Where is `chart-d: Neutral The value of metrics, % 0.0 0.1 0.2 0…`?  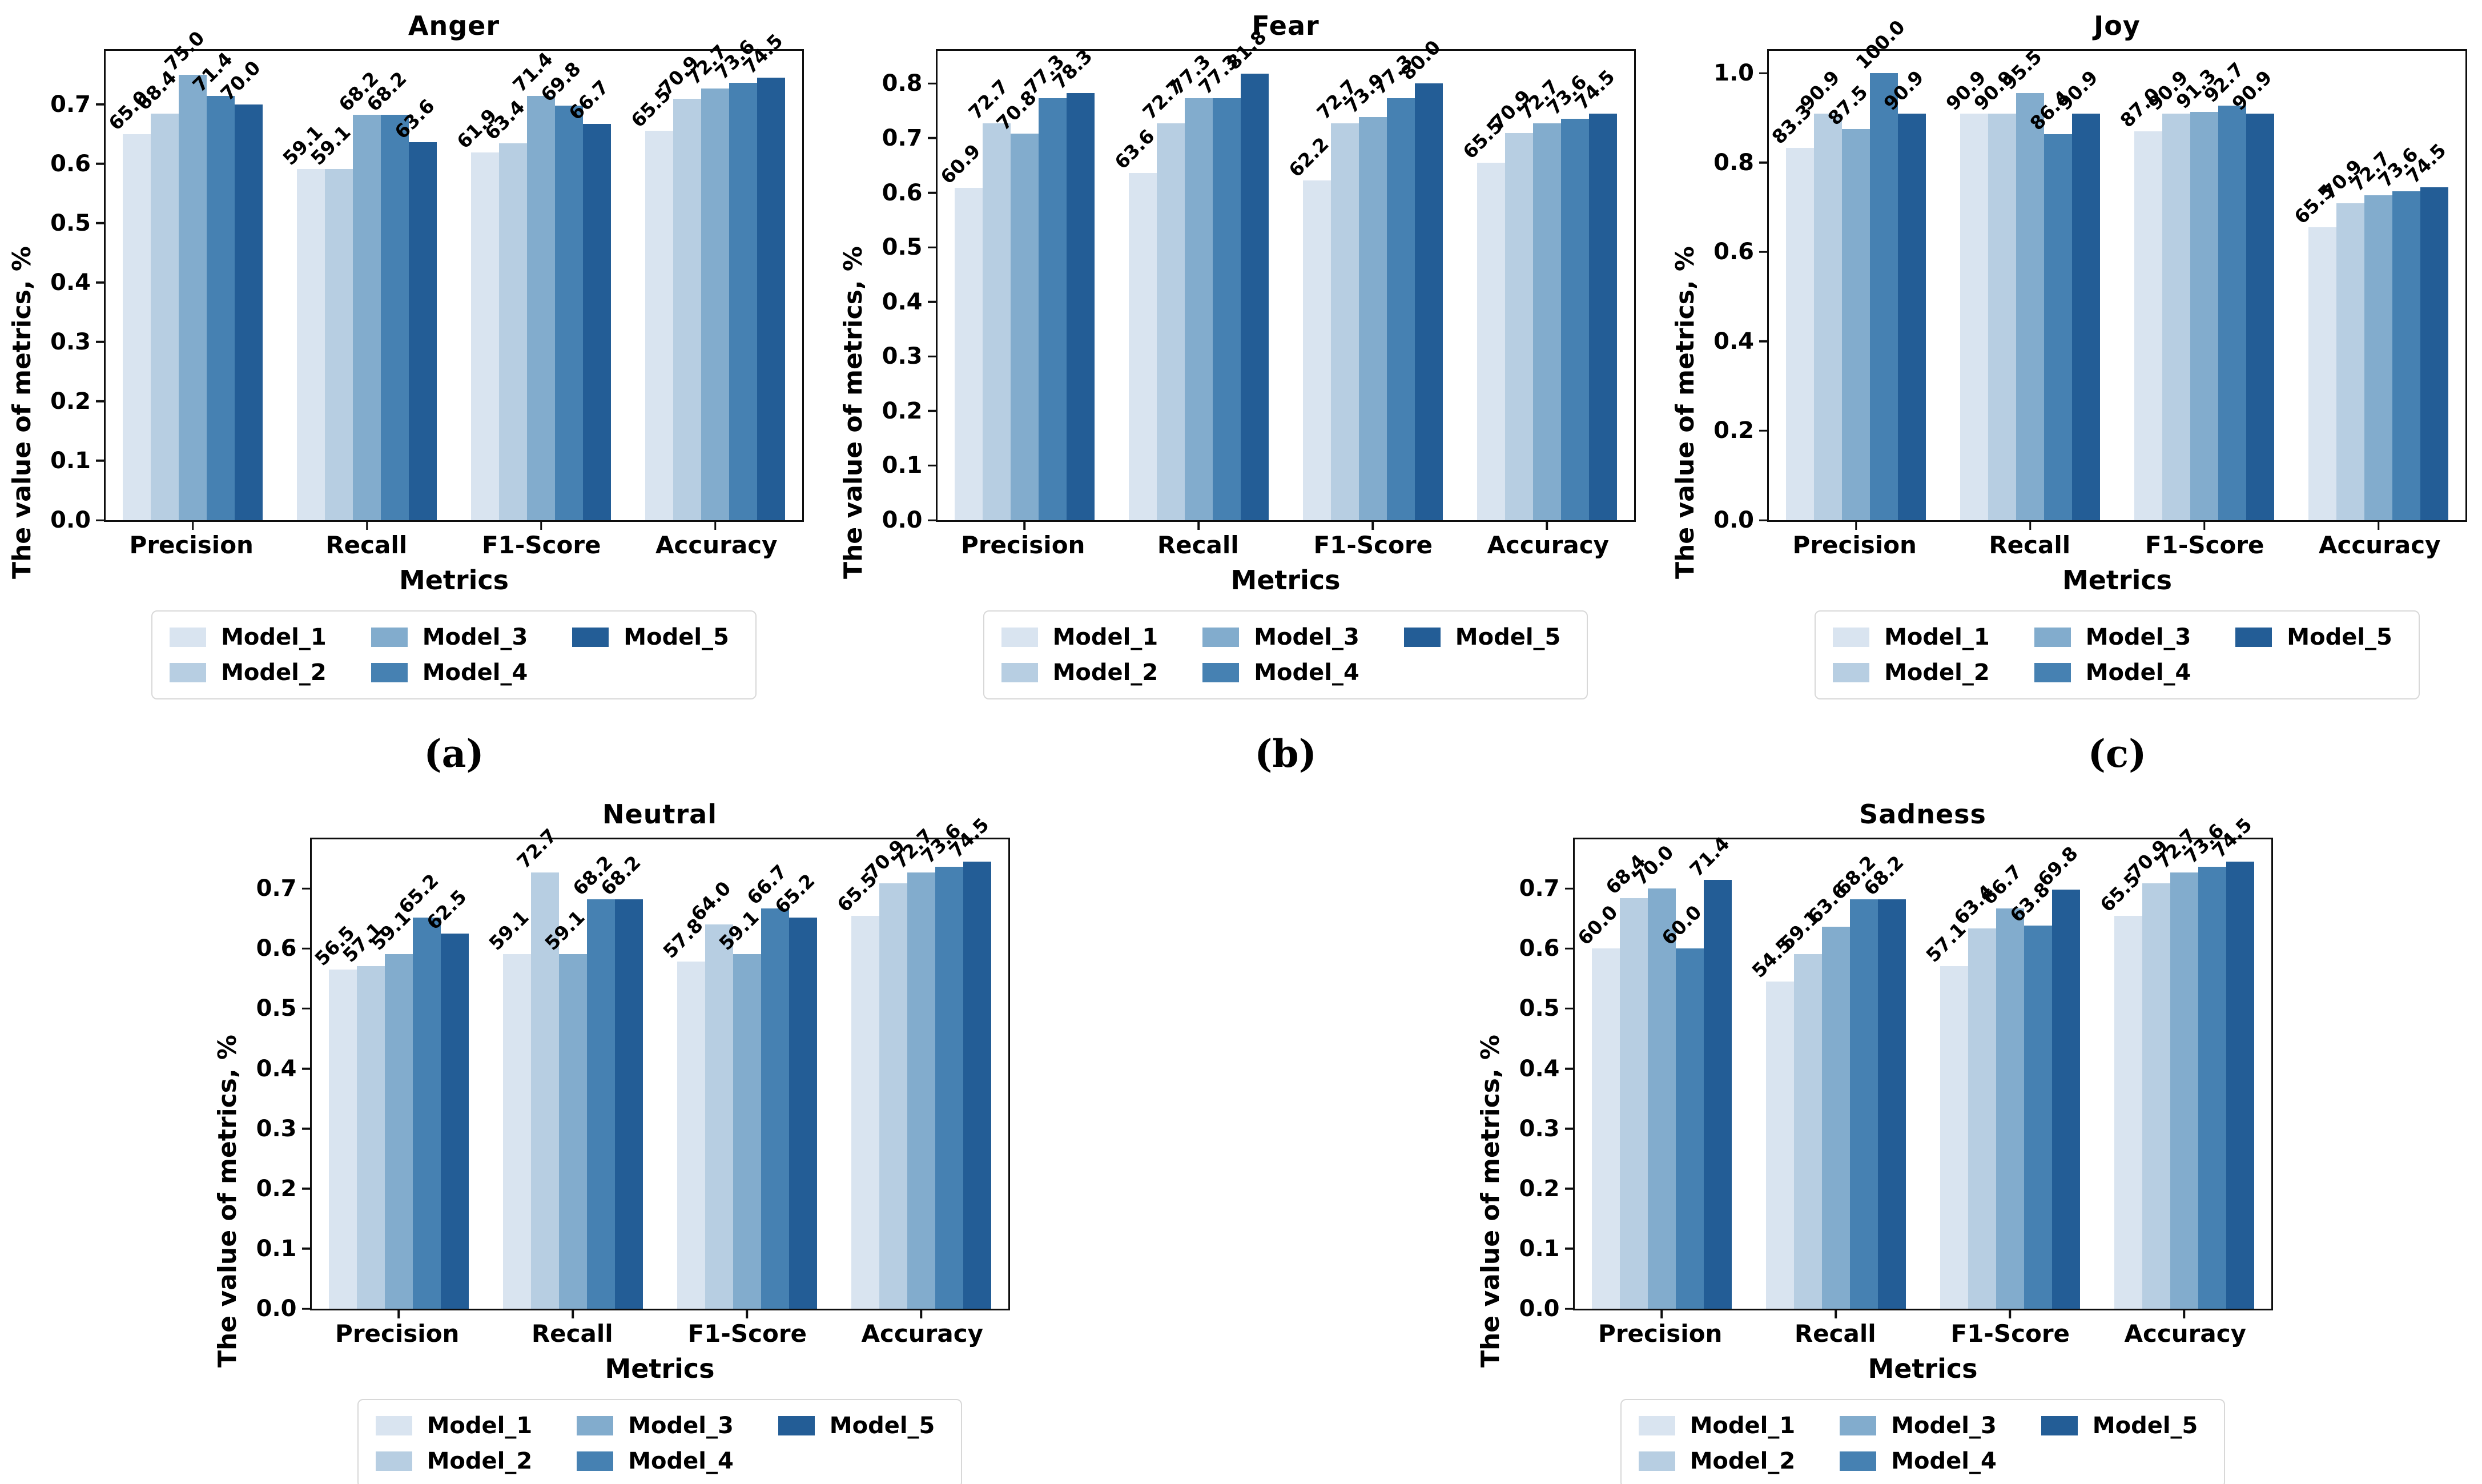
chart-d: Neutral The value of metrics, % 0.0 0.1 0.2 0… is located at coordinates (610, 1141).